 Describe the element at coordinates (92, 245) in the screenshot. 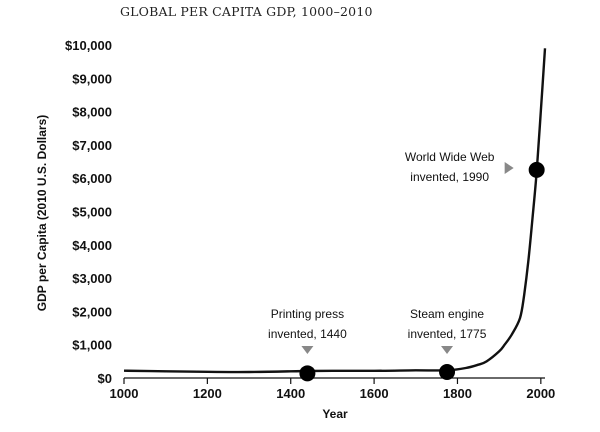

I see `y-tick-label: $4,000` at that location.